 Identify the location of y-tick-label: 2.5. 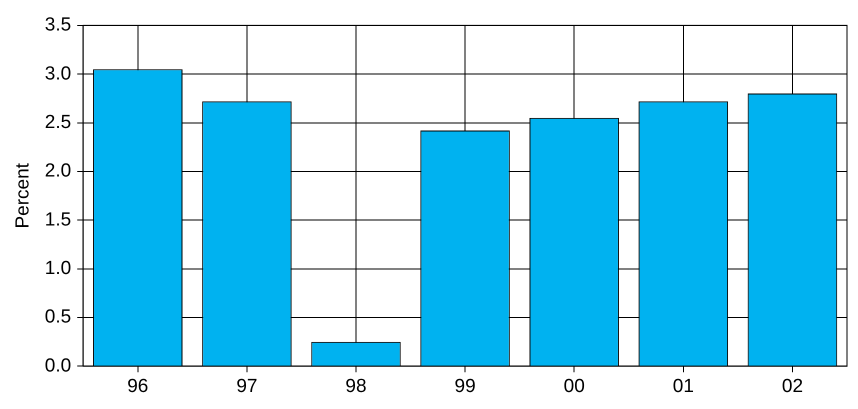
(58, 123).